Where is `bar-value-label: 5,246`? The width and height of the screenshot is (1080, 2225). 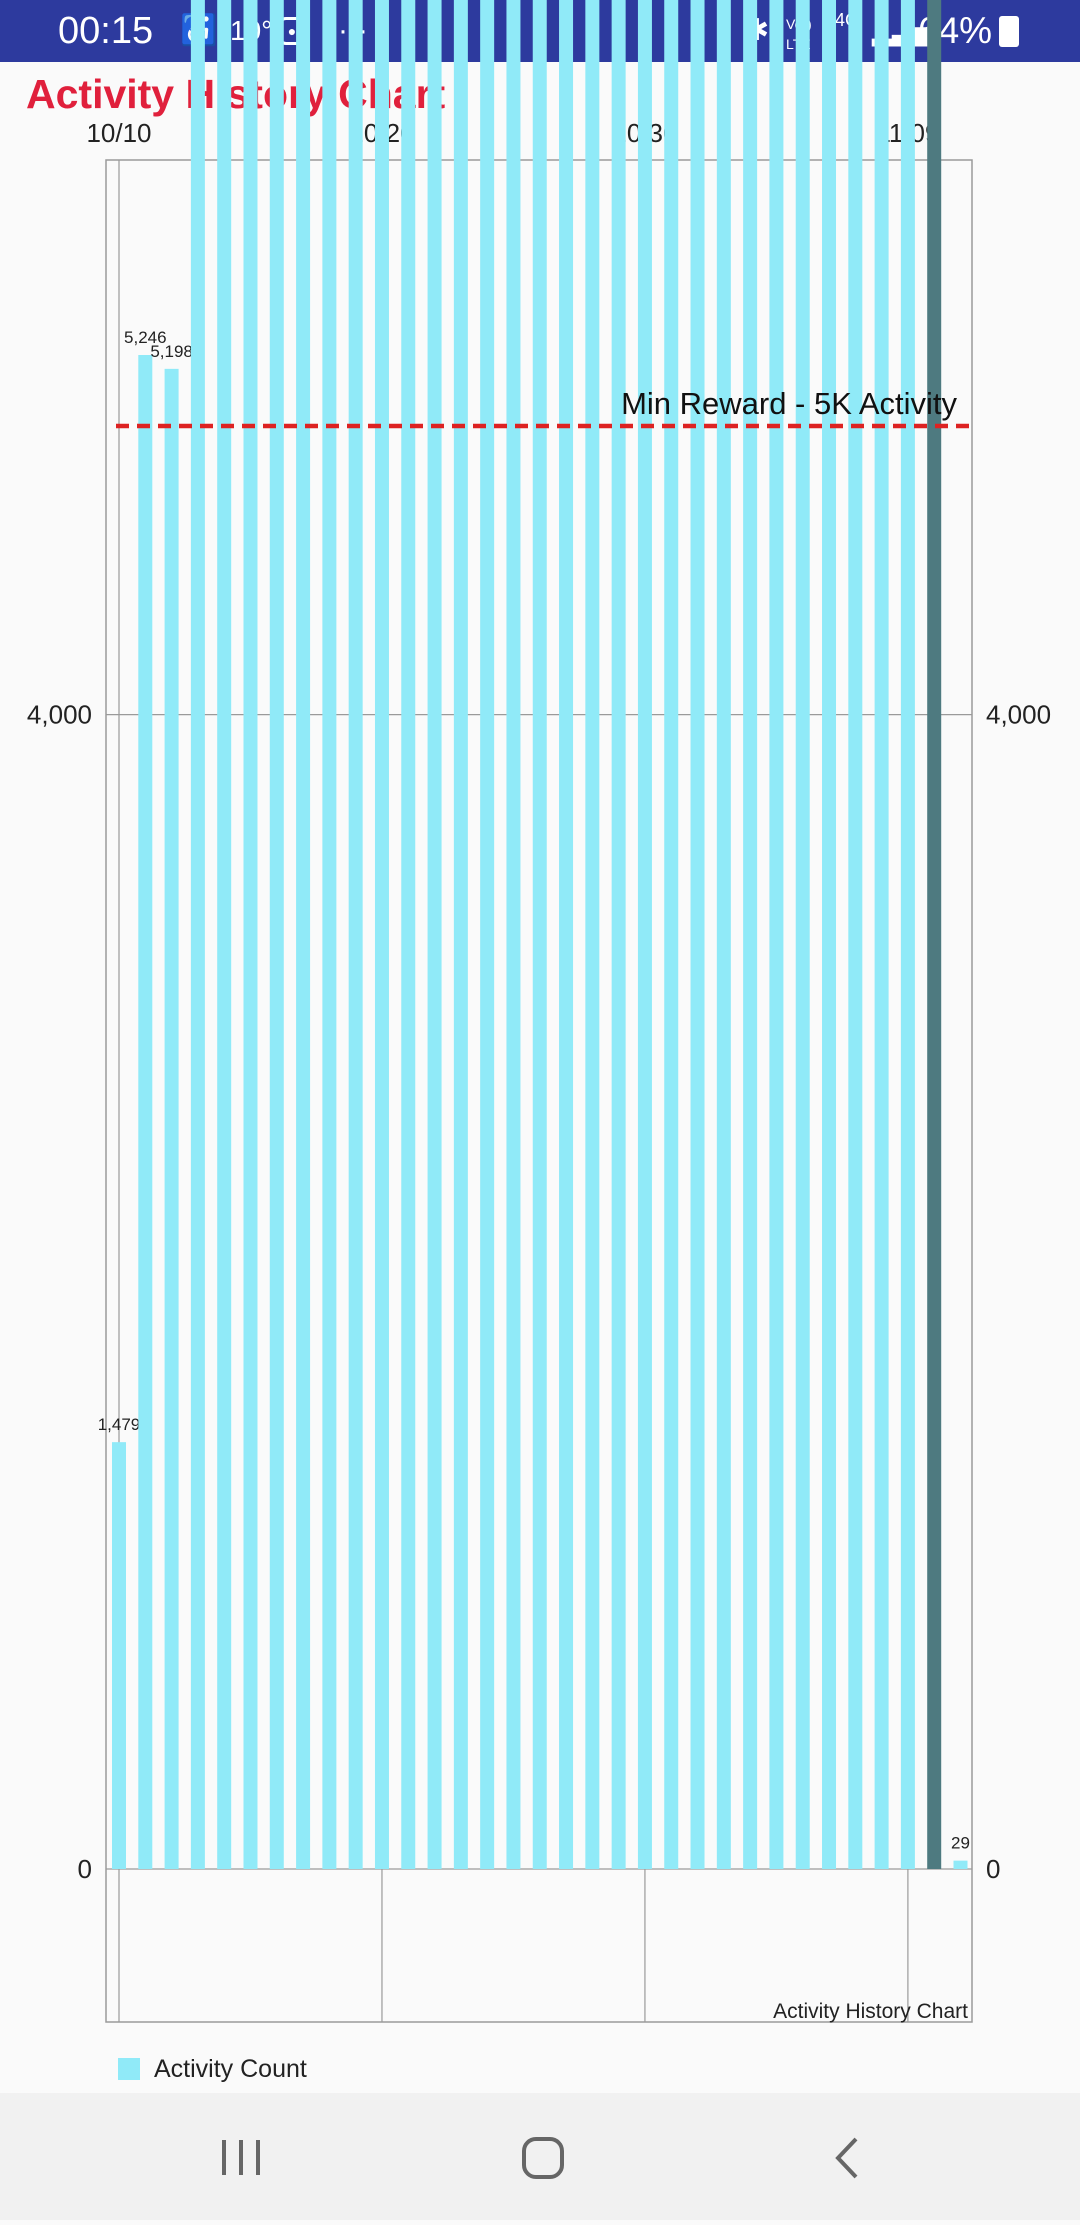 bar-value-label: 5,246 is located at coordinates (145, 337).